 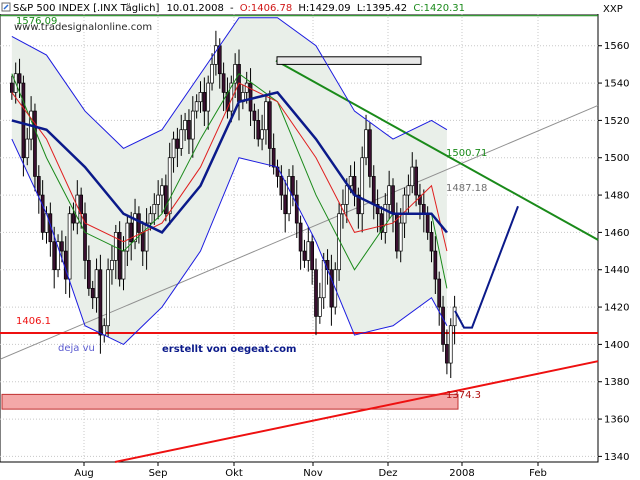 What do you see at coordinates (36, 21) in the screenshot?
I see `annotation-top-value: 1576.09` at bounding box center [36, 21].